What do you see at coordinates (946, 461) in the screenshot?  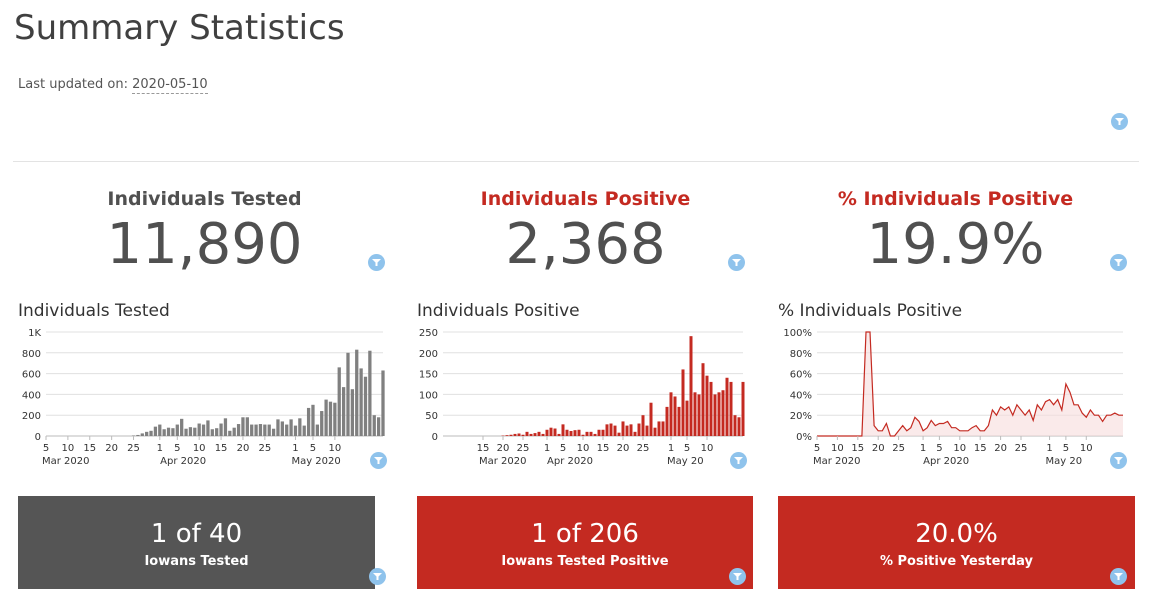 I see `month-label: Apr 2020` at bounding box center [946, 461].